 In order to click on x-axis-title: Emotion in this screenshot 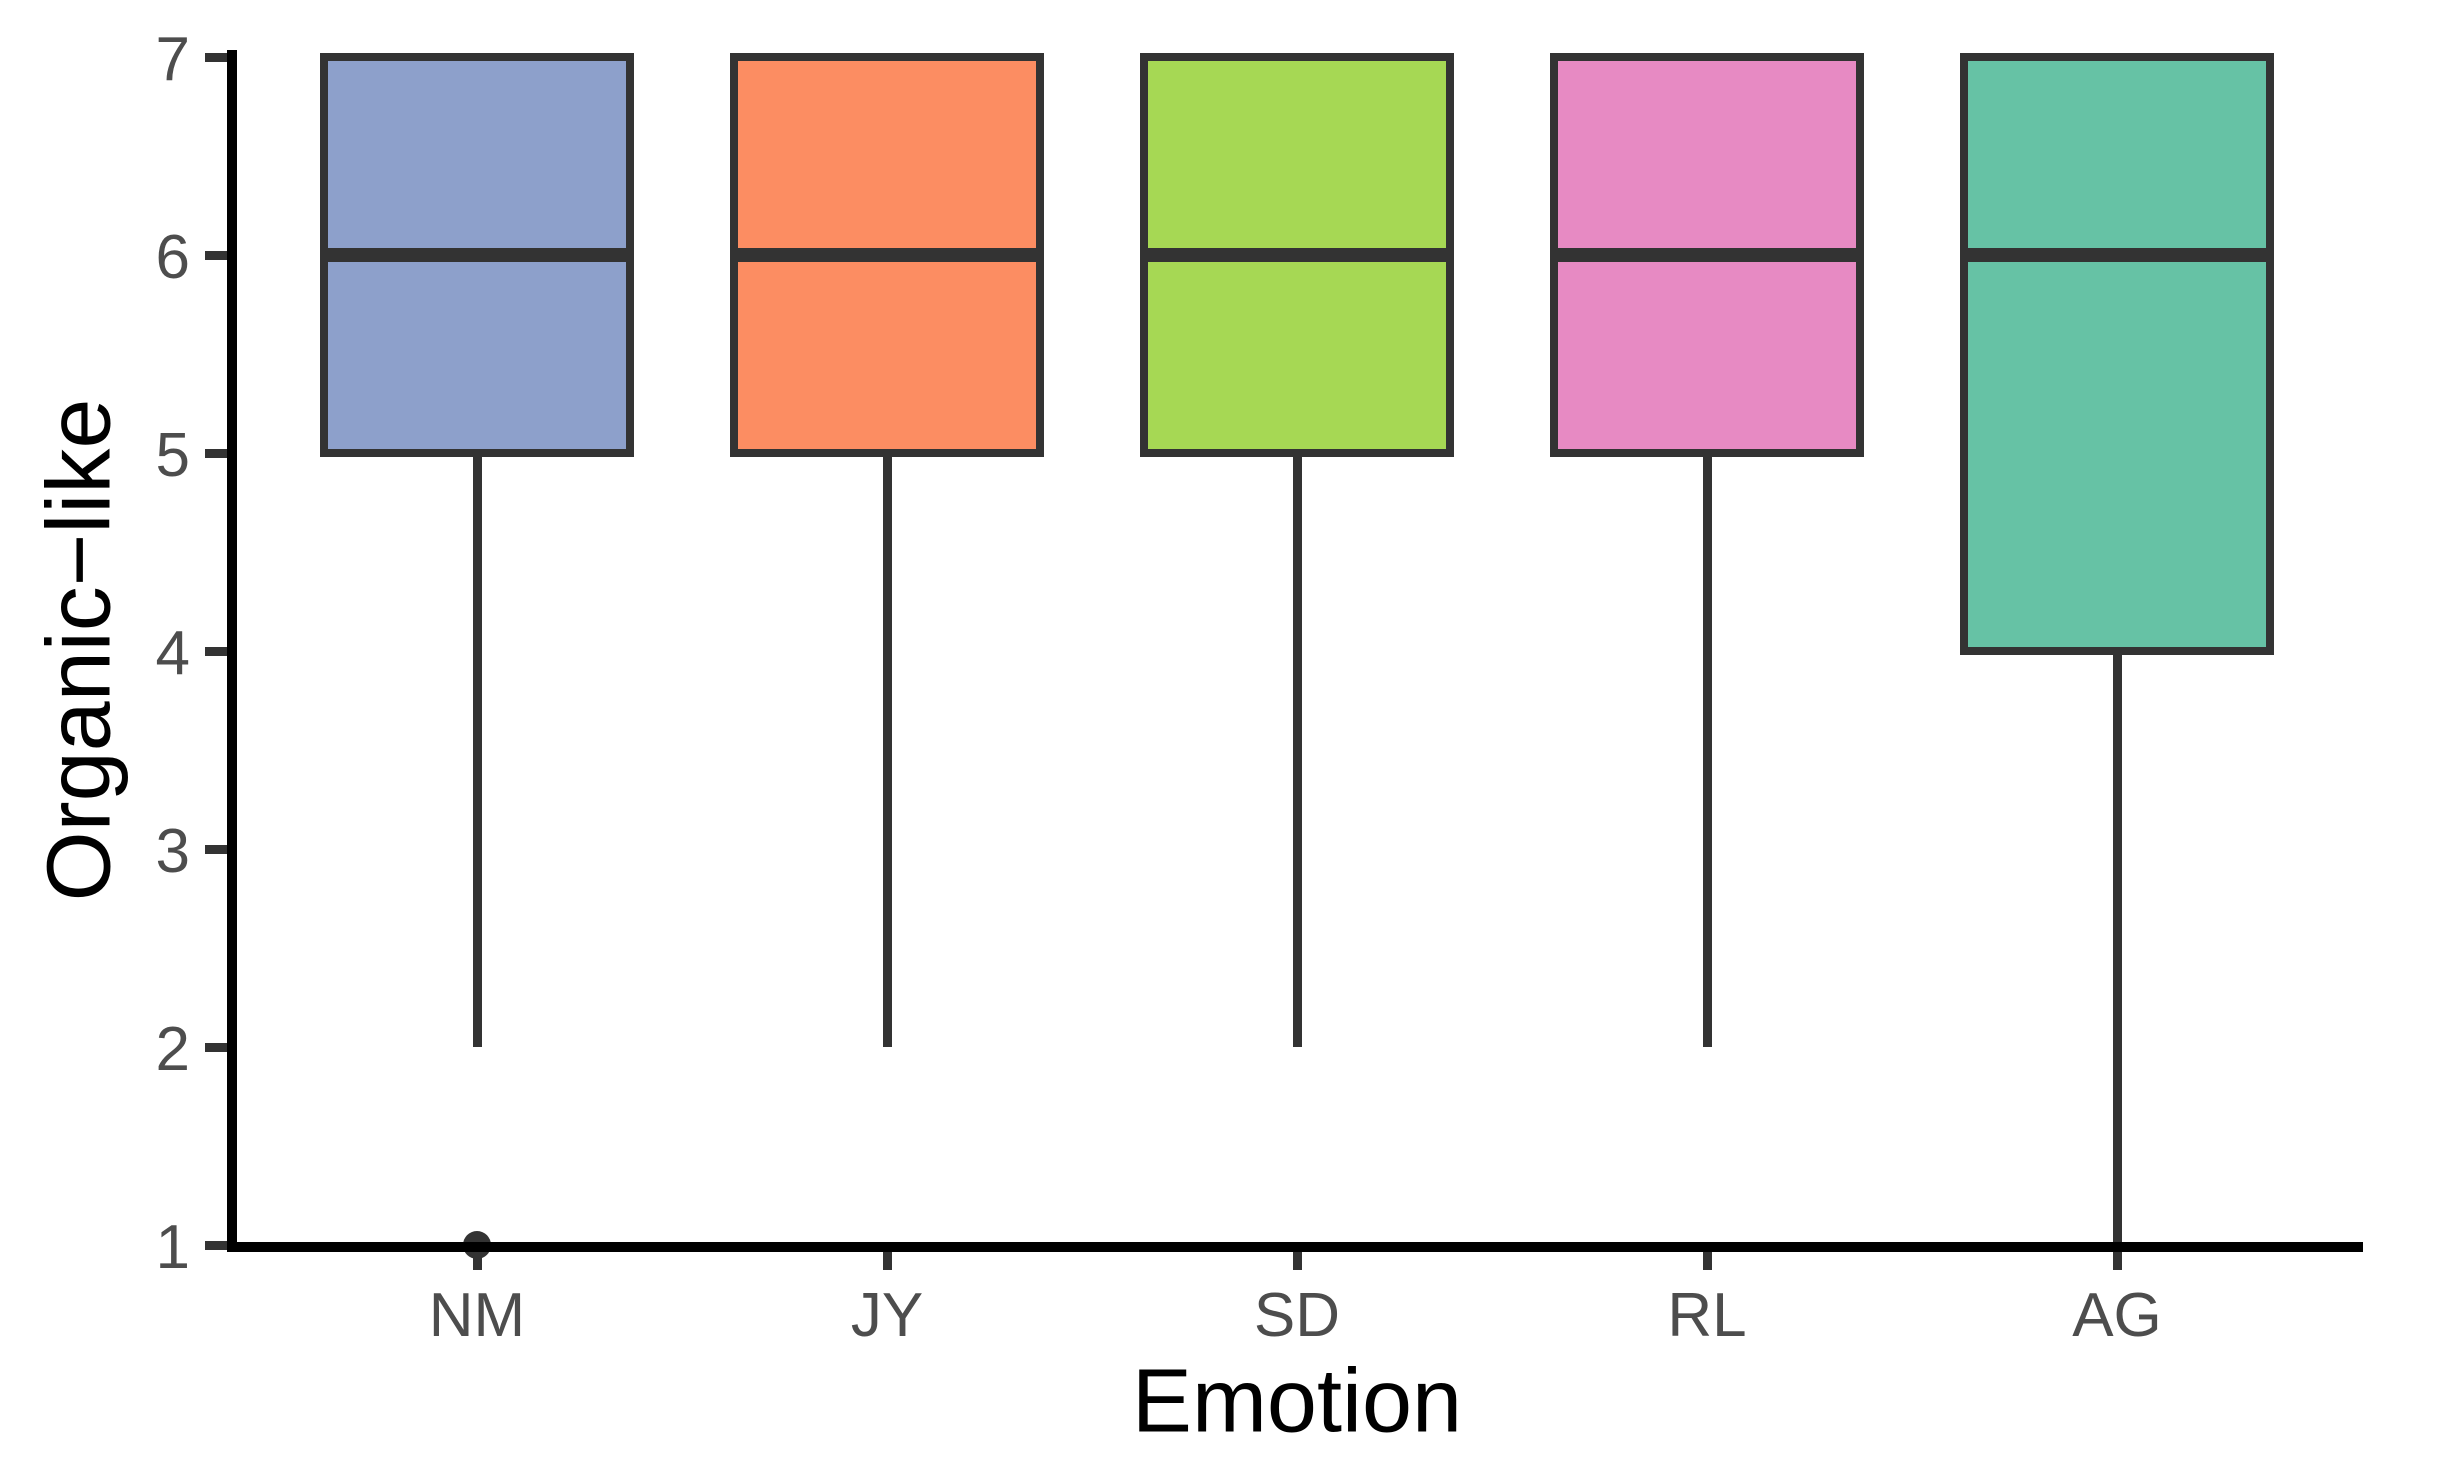, I will do `click(1297, 1401)`.